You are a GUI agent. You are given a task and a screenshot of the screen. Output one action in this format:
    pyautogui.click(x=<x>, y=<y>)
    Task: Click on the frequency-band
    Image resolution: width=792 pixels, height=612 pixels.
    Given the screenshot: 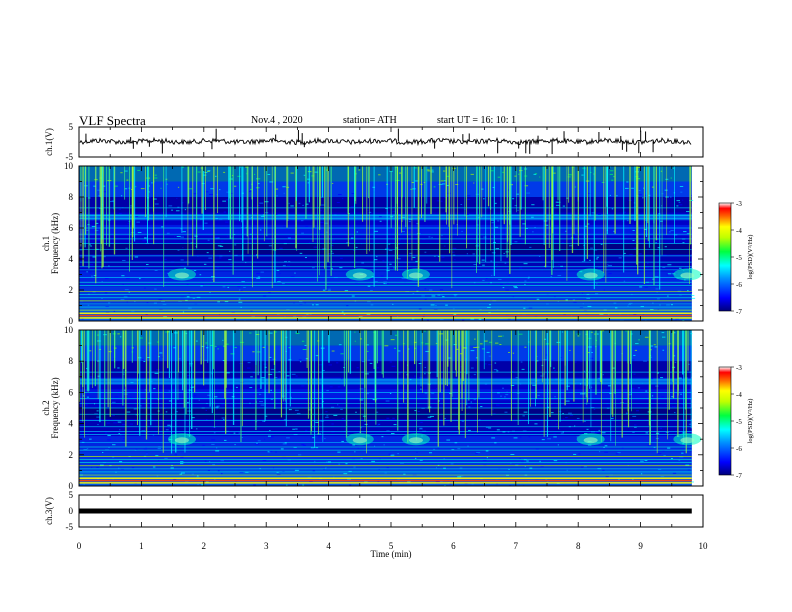 What is the action you would take?
    pyautogui.click(x=385, y=261)
    